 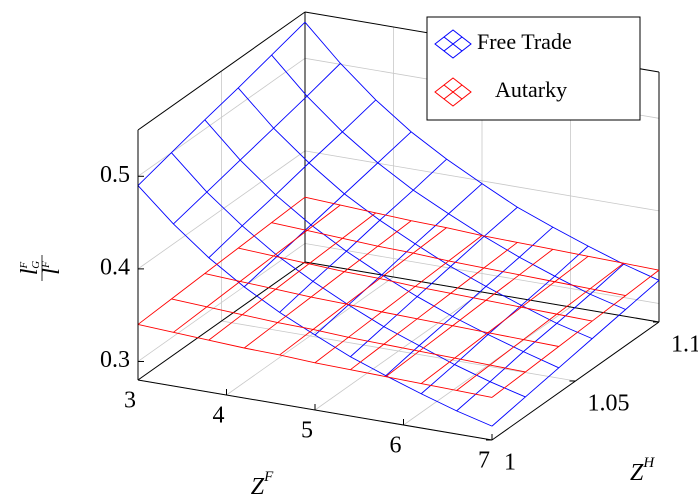 I want to click on y-tick-label: 1.05, so click(x=609, y=404).